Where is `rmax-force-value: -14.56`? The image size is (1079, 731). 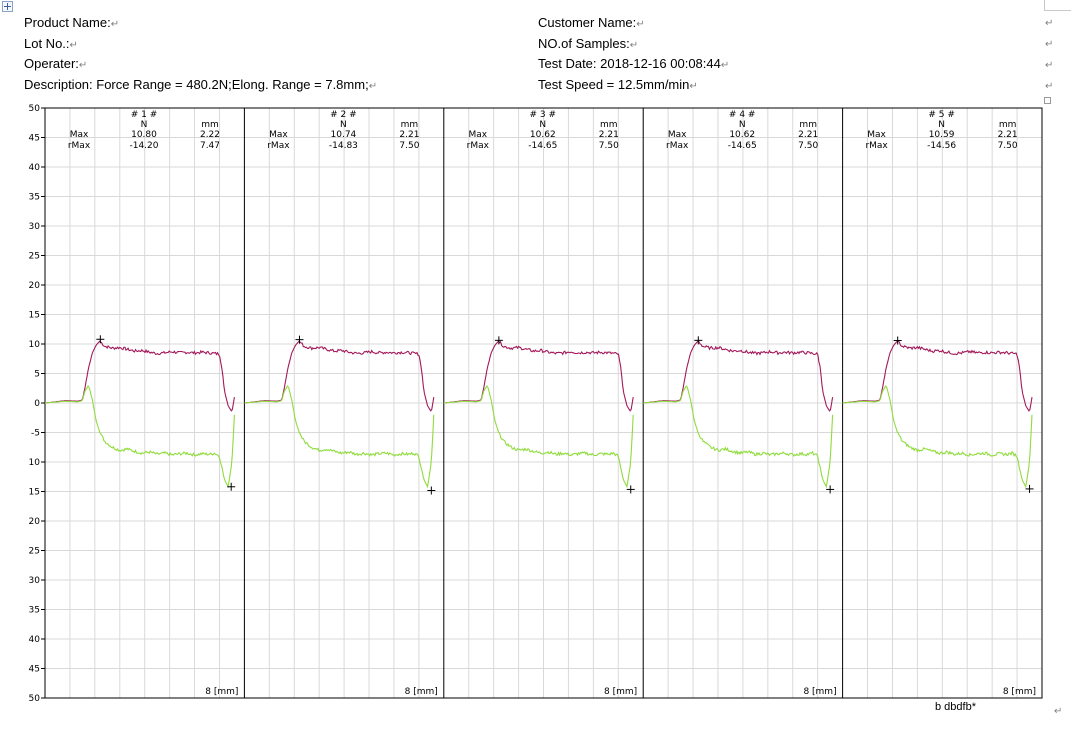
rmax-force-value: -14.56 is located at coordinates (941, 146).